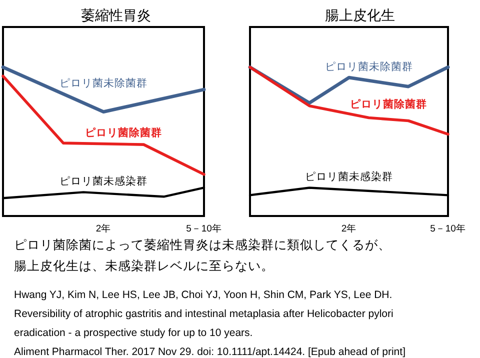 The image size is (480, 358). Describe the element at coordinates (204, 314) in the screenshot. I see `text: Reversibility of atrophic gastritis and intestinal metaplasia after Helicobacter pylori` at that location.